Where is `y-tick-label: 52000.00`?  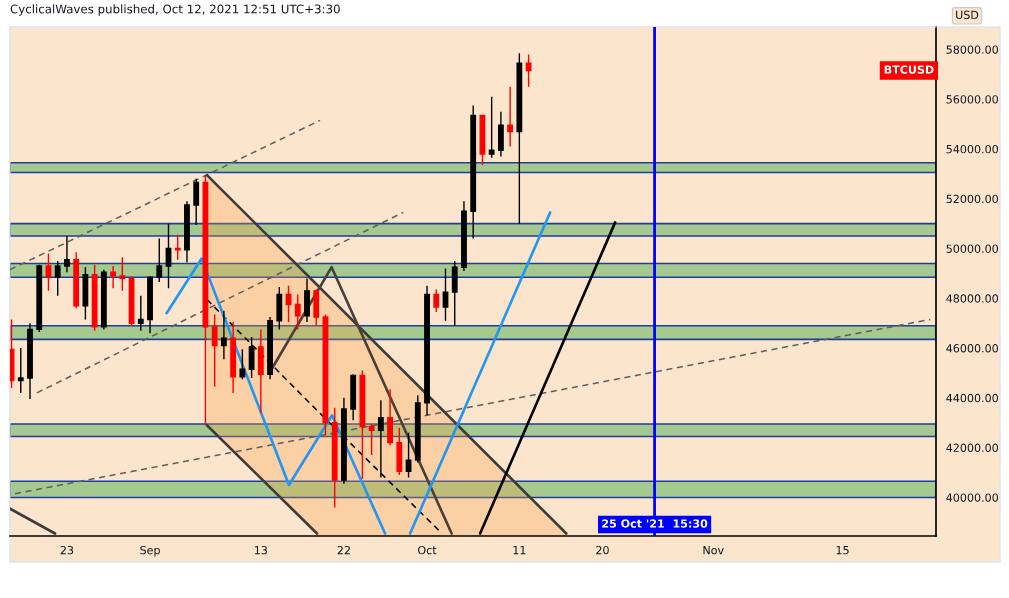
y-tick-label: 52000.00 is located at coordinates (972, 199).